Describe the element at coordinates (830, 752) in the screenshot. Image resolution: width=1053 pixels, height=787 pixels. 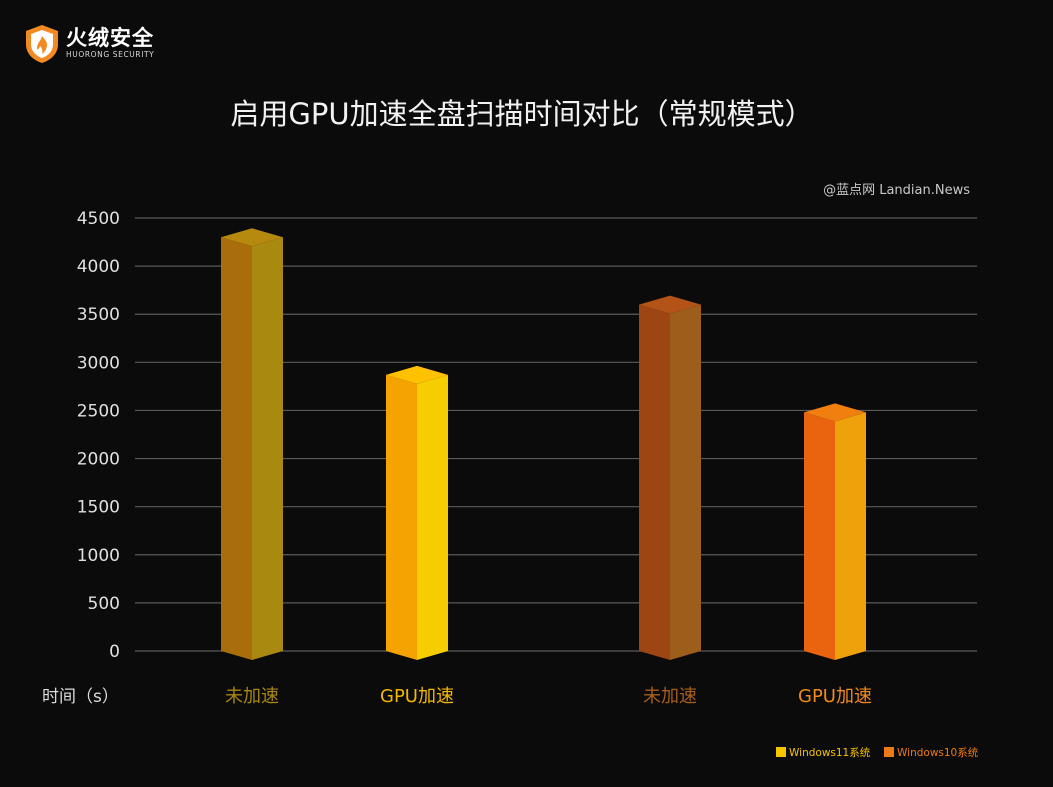
I see `legend-label-0: Windows11系统` at that location.